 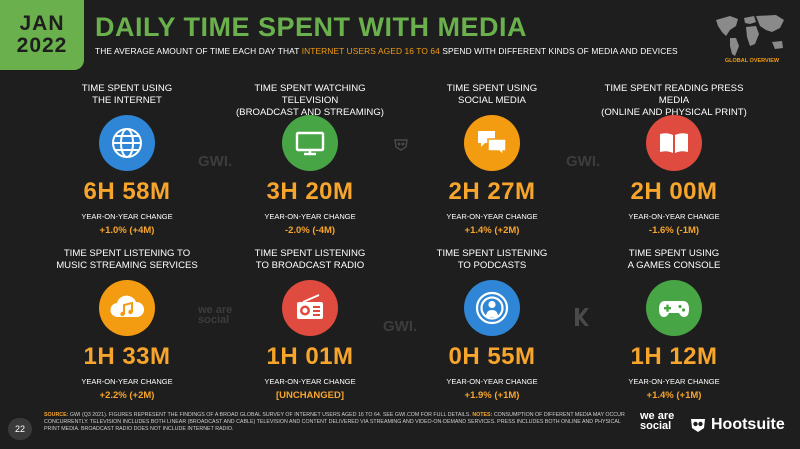 What do you see at coordinates (492, 395) in the screenshot?
I see `yoy-change: +1.9% (+1M)` at bounding box center [492, 395].